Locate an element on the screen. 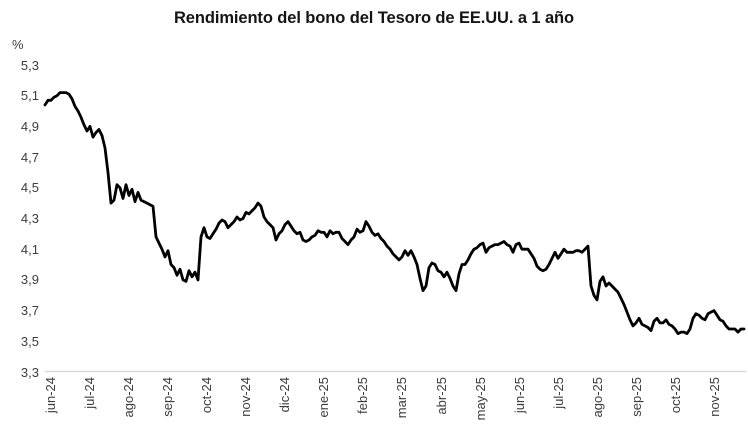  y-tick-label: 4,5 is located at coordinates (29, 188).